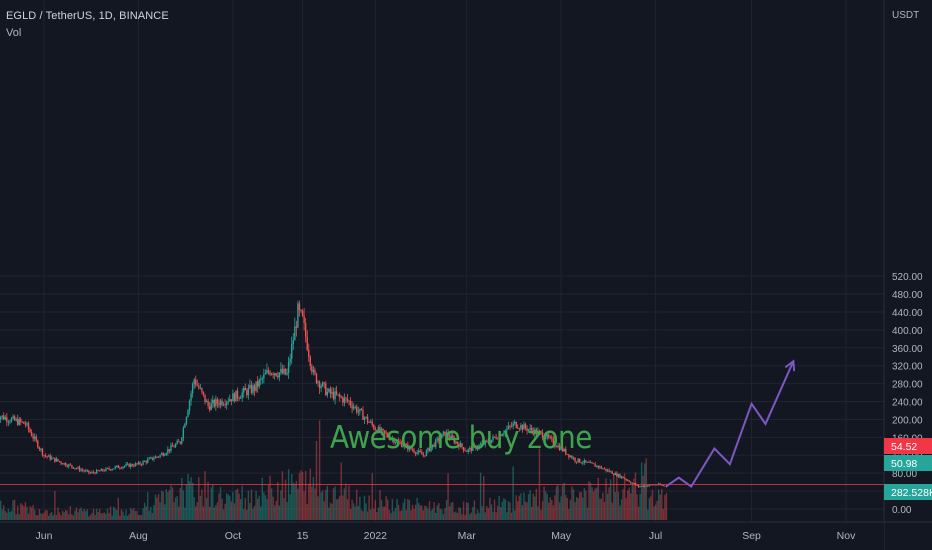 Image resolution: width=932 pixels, height=550 pixels. What do you see at coordinates (334, 470) in the screenshot?
I see `volume-bars` at bounding box center [334, 470].